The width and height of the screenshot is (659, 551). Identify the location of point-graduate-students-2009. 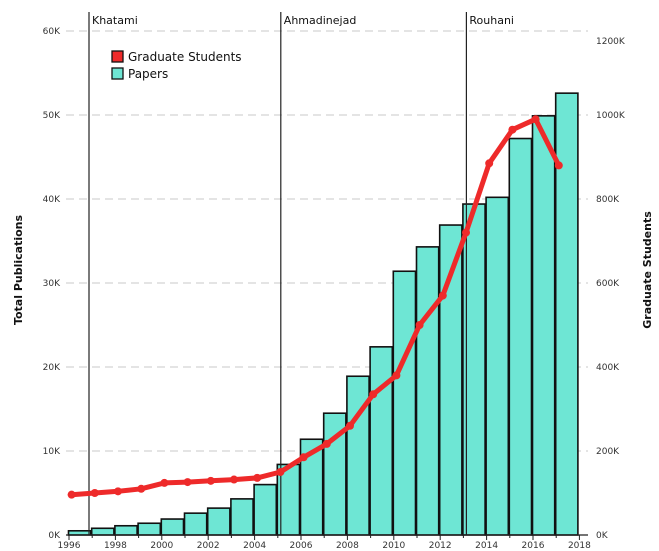
(373, 394).